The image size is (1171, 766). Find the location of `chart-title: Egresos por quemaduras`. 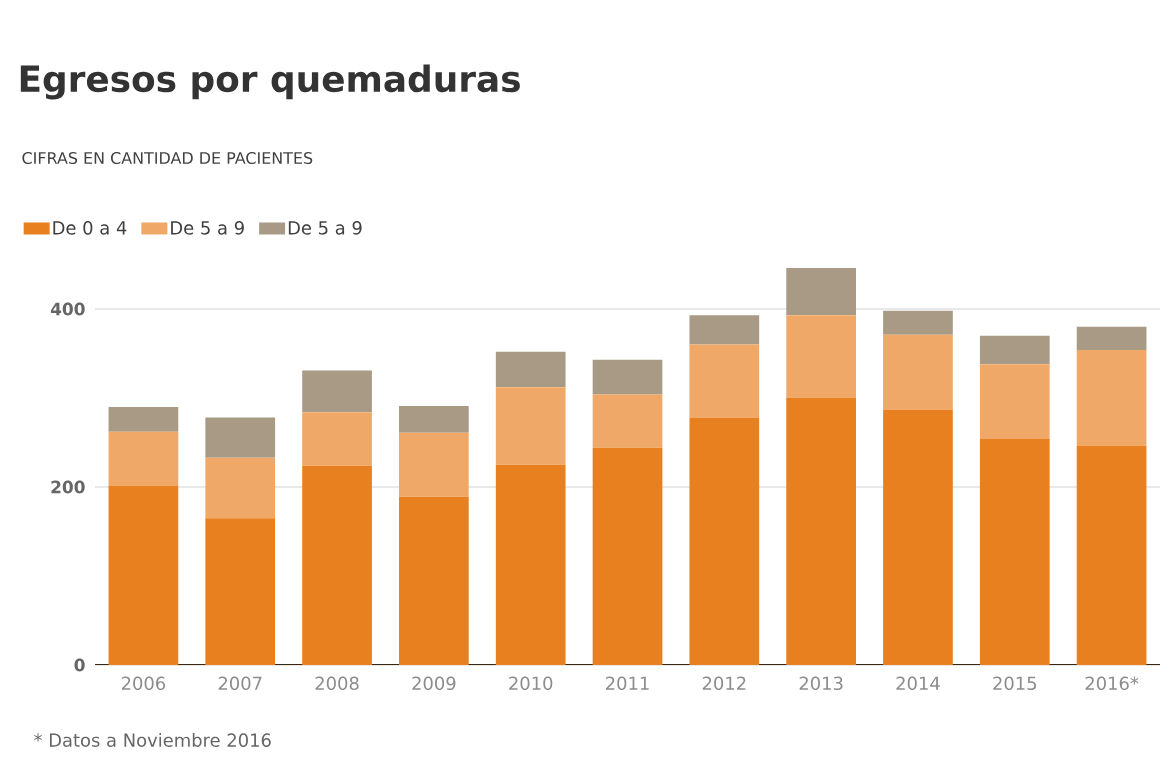

chart-title: Egresos por quemaduras is located at coordinates (270, 82).